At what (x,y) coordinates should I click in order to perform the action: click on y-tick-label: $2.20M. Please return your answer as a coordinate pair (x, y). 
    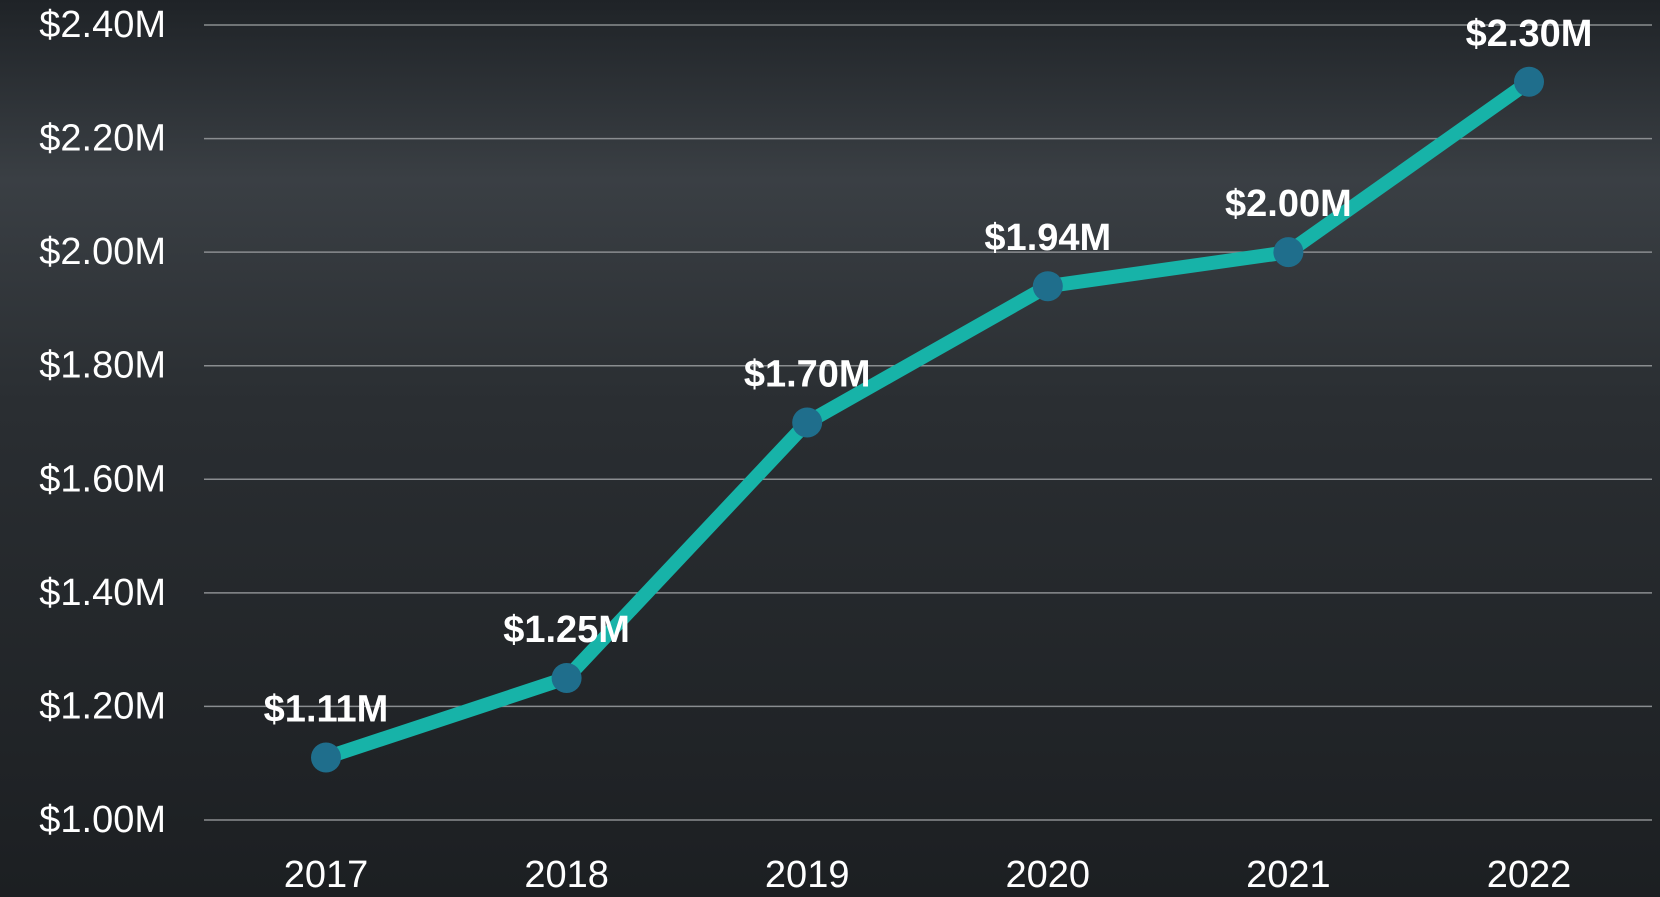
    Looking at the image, I should click on (102, 139).